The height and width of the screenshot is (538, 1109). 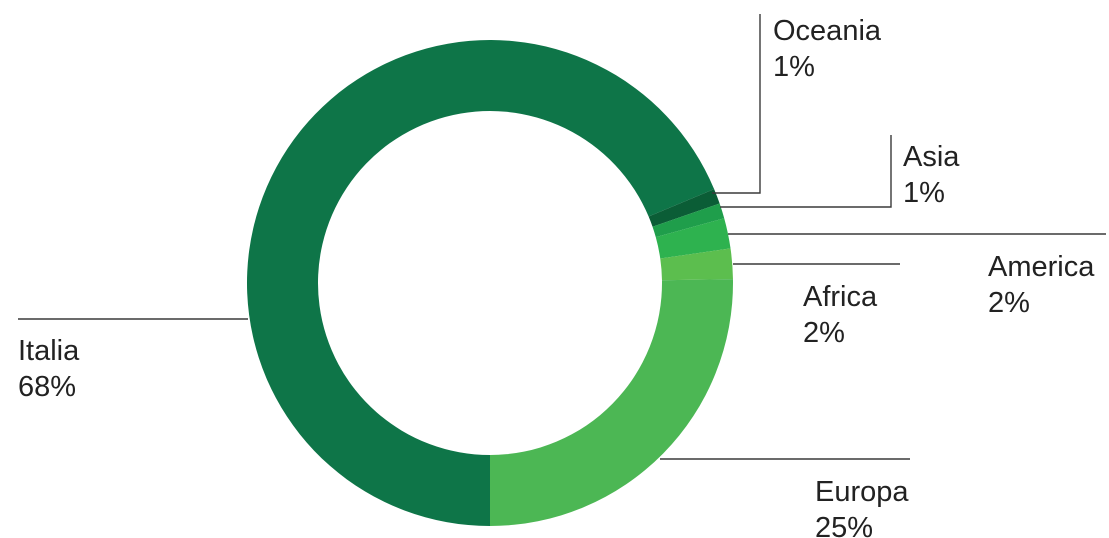 I want to click on slice-asia, so click(x=688, y=220).